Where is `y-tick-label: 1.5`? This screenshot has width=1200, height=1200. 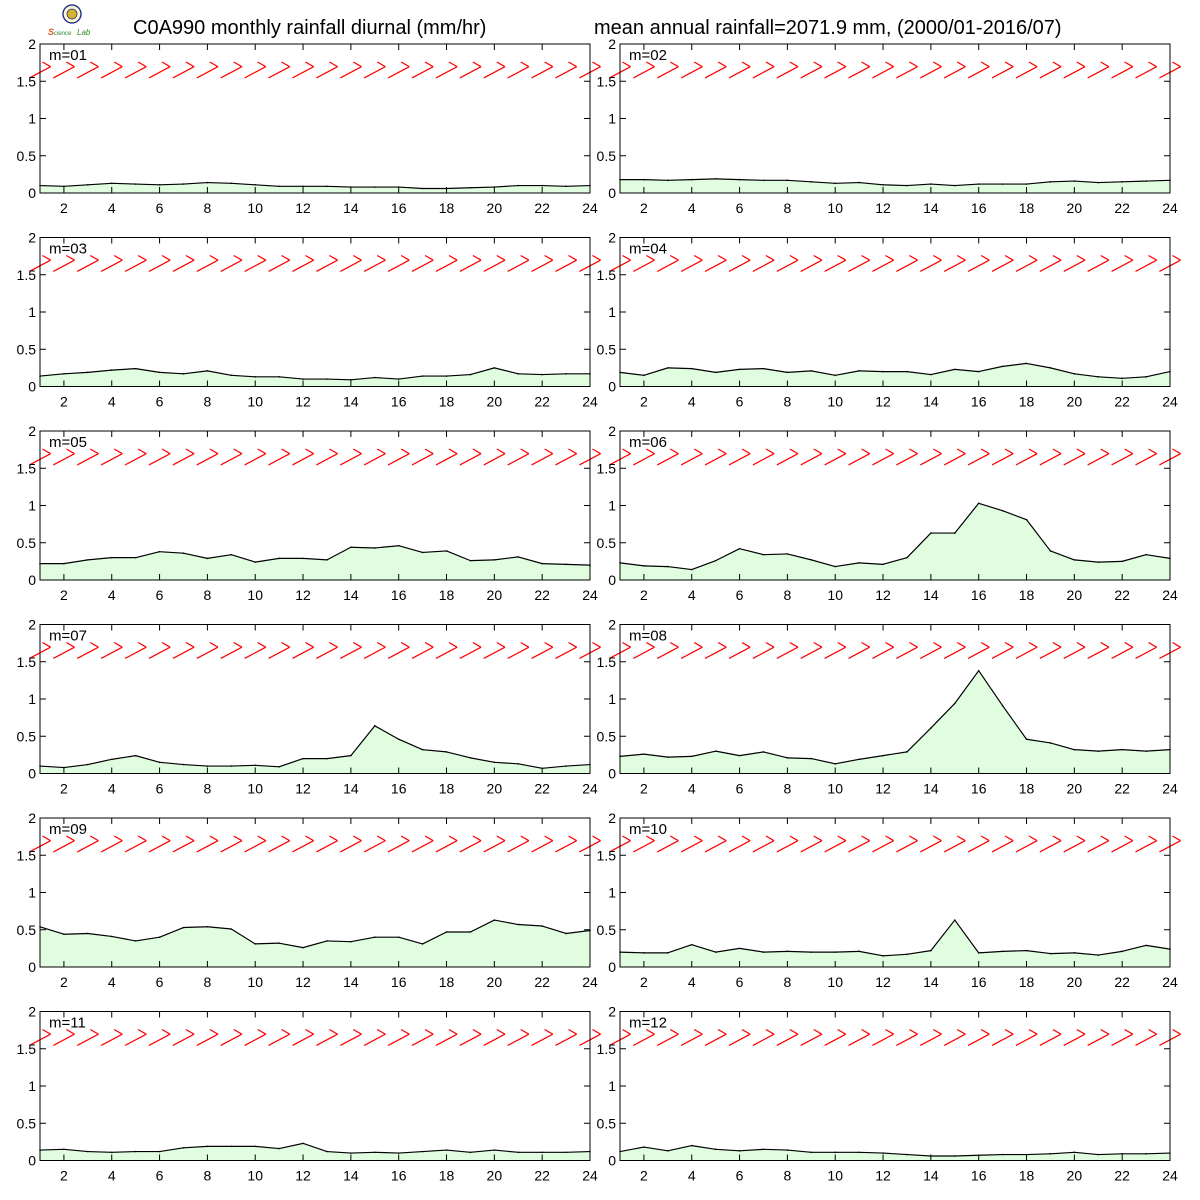
y-tick-label: 1.5 is located at coordinates (607, 468).